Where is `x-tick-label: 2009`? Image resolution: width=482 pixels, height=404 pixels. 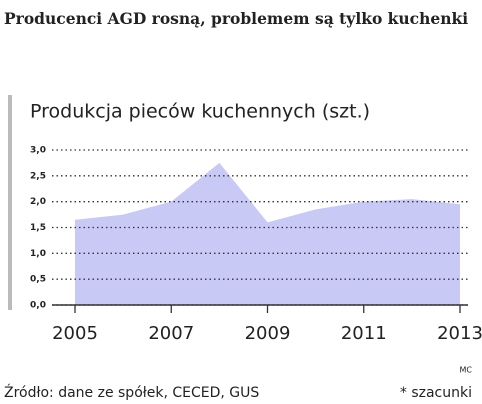
x-tick-label: 2009 is located at coordinates (268, 333).